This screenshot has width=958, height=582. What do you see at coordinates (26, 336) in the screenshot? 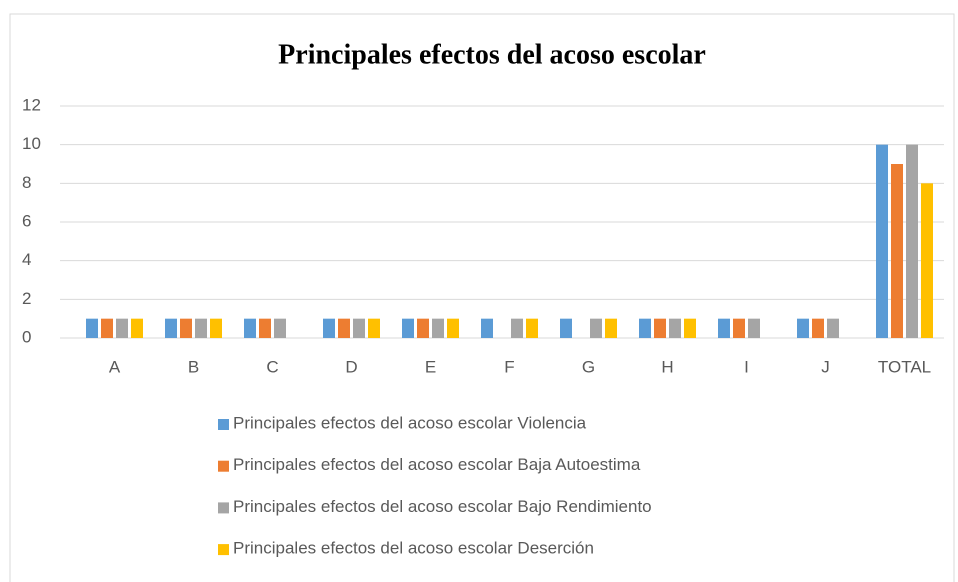
I see `y-tick-label: 0` at bounding box center [26, 336].